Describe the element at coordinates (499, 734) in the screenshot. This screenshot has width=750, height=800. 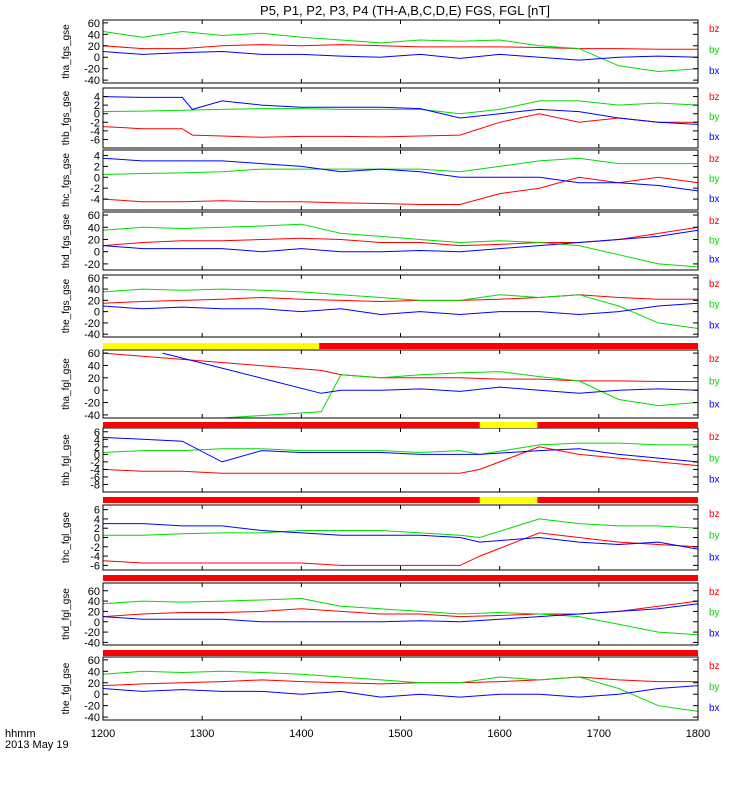
I see `x-tick-label: 1600` at that location.